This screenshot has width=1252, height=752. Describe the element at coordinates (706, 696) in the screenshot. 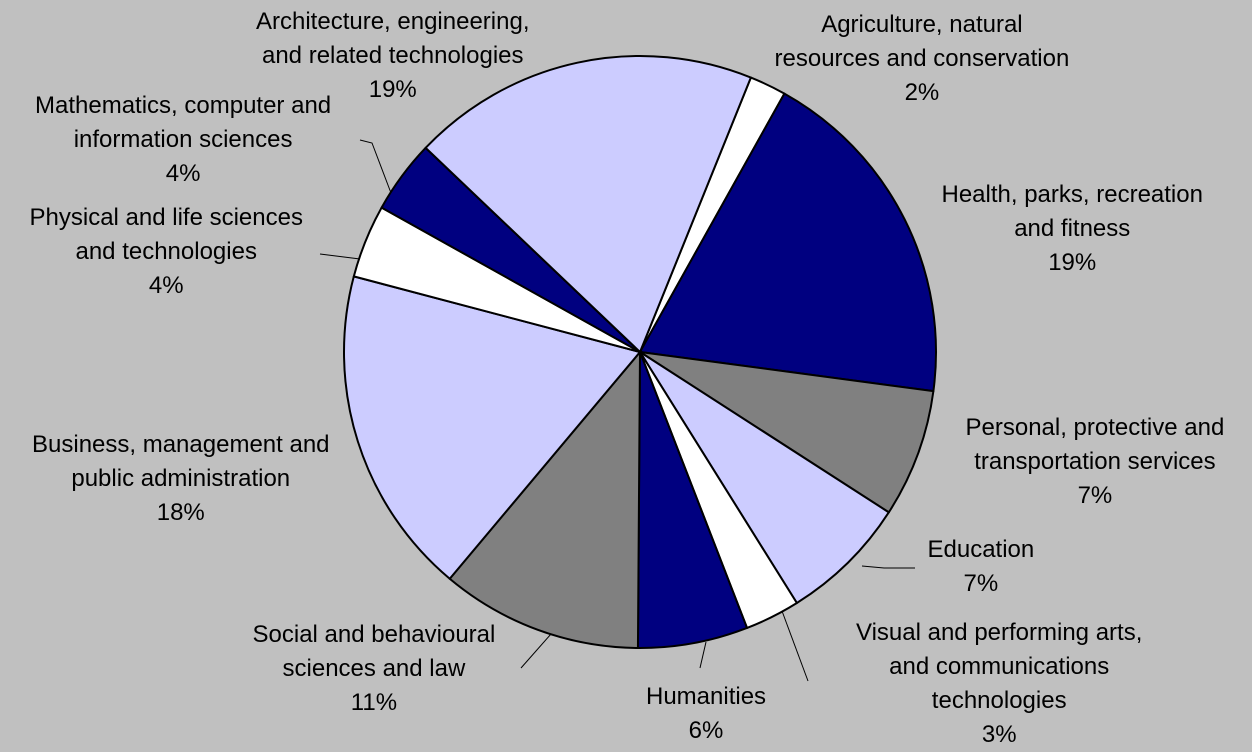

I see `slice-label-text: Humanities` at that location.